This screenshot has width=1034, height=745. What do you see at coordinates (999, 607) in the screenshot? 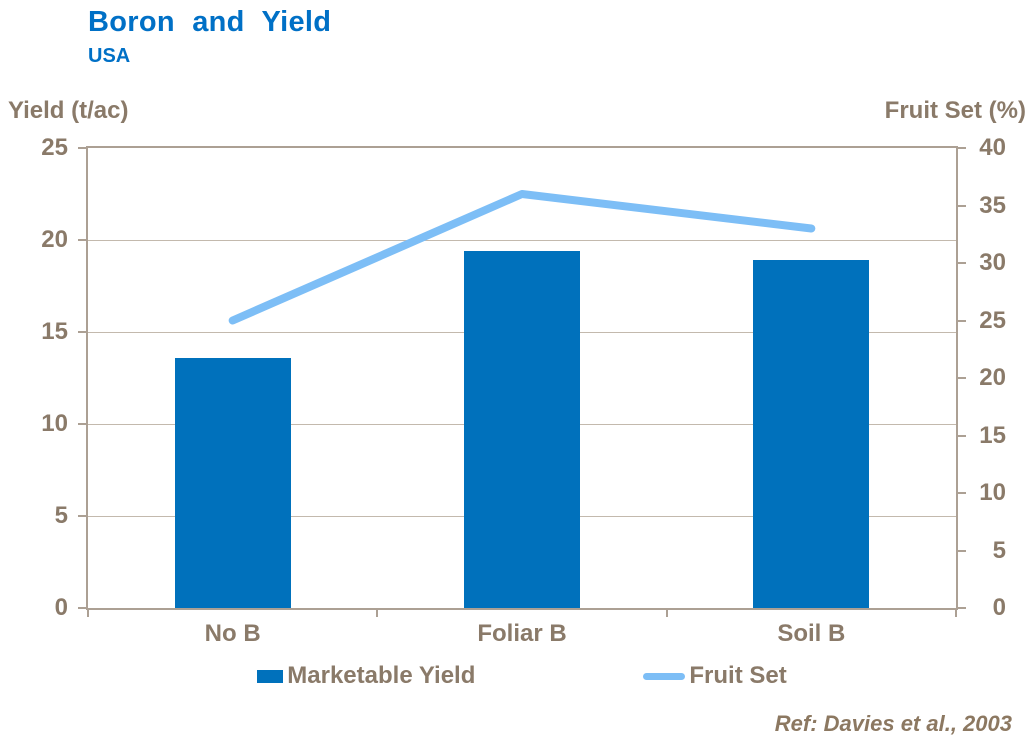
I see `right-axis-tick-label: 0` at bounding box center [999, 607].